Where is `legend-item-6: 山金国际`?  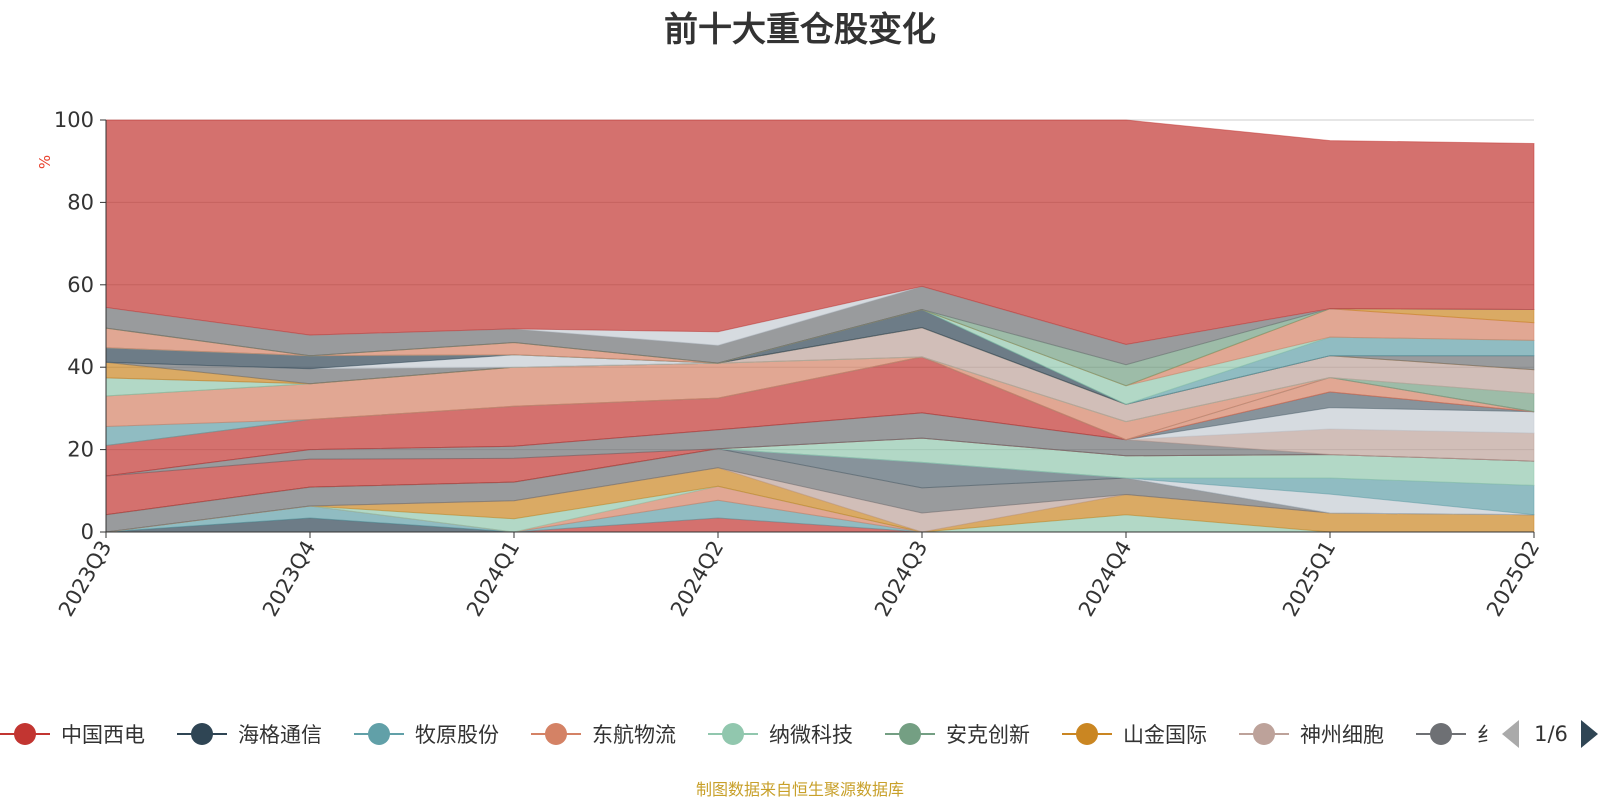
legend-item-6: 山金国际 is located at coordinates (1134, 735).